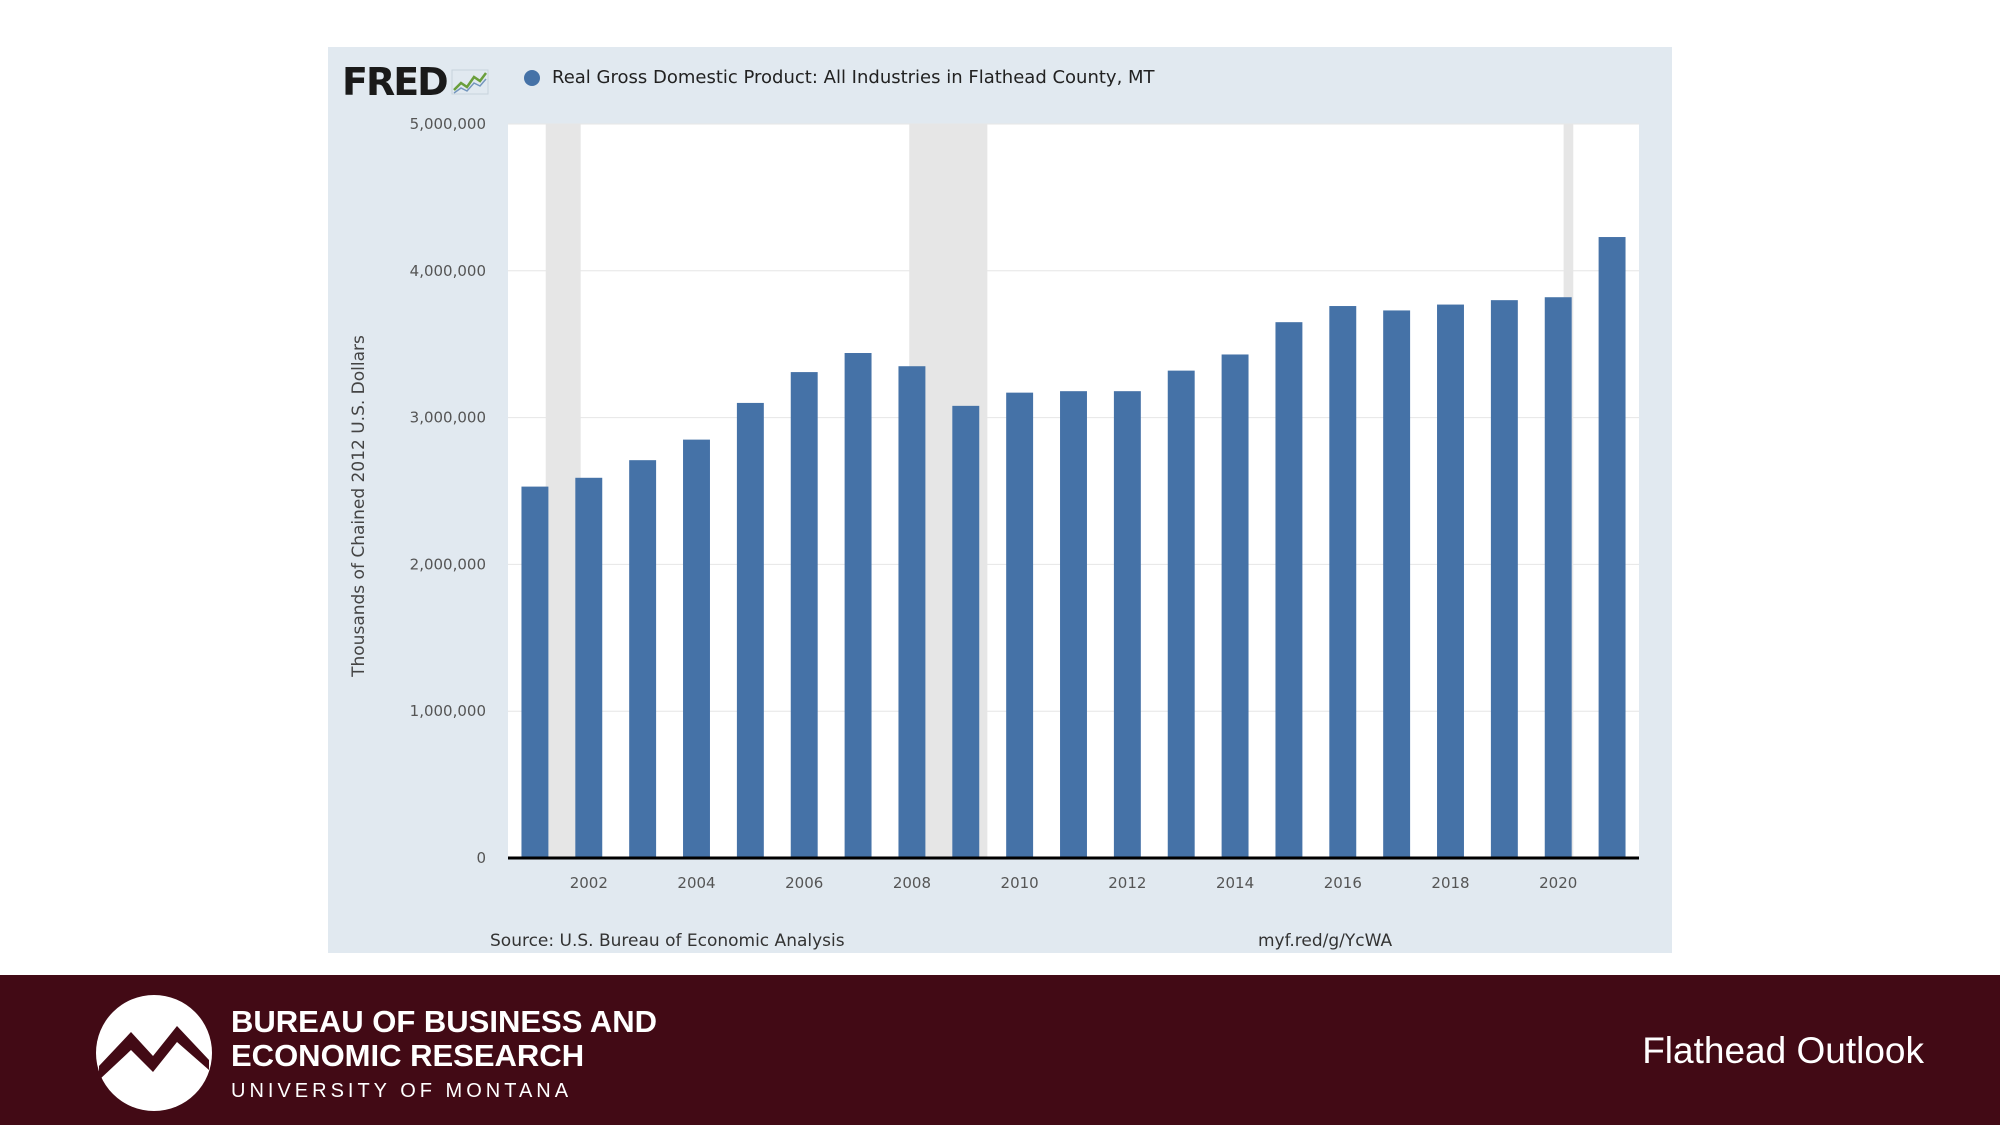 Image resolution: width=2000 pixels, height=1125 pixels. I want to click on bar-2005, so click(750, 630).